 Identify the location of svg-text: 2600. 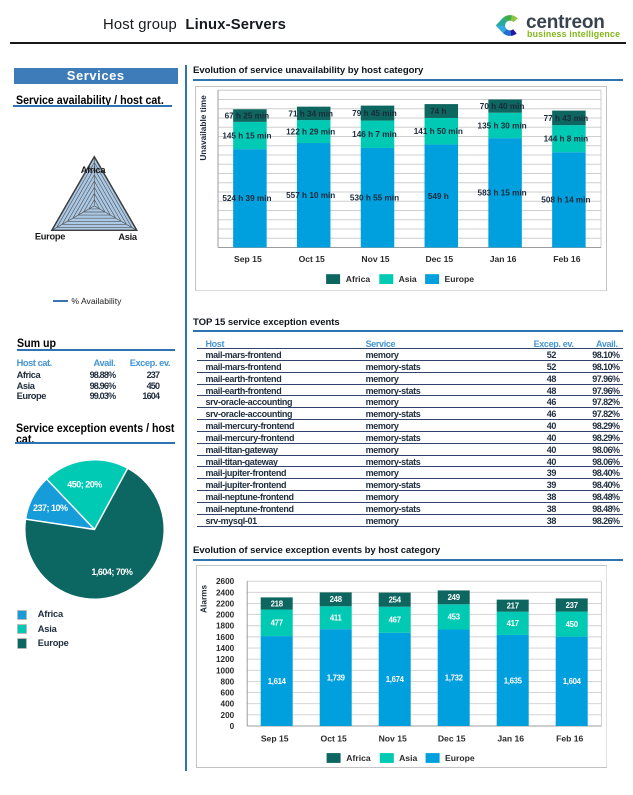
(224, 581).